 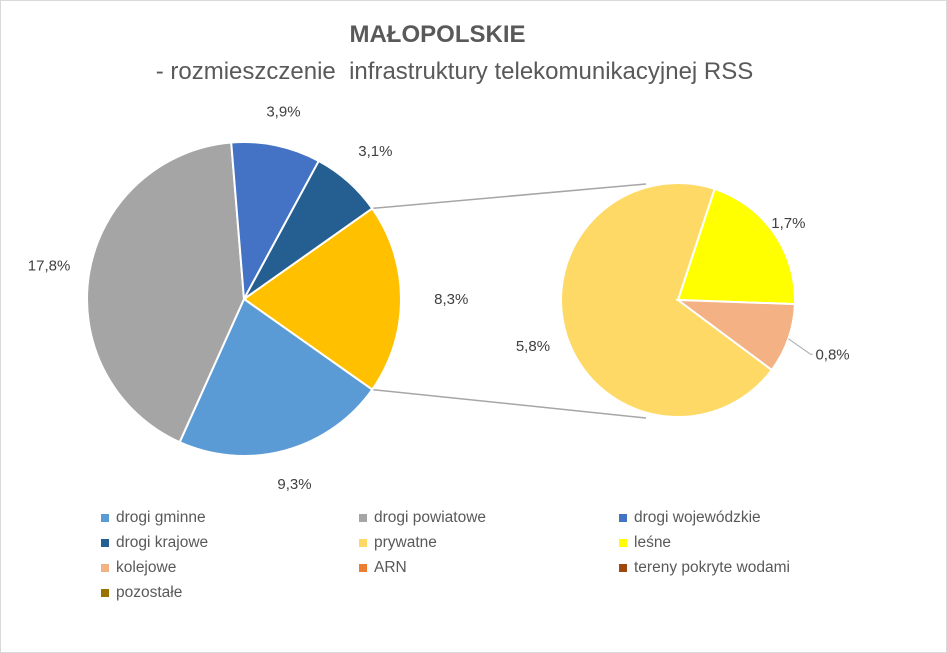 What do you see at coordinates (451, 299) in the screenshot?
I see `data-label-inne: 8,3%` at bounding box center [451, 299].